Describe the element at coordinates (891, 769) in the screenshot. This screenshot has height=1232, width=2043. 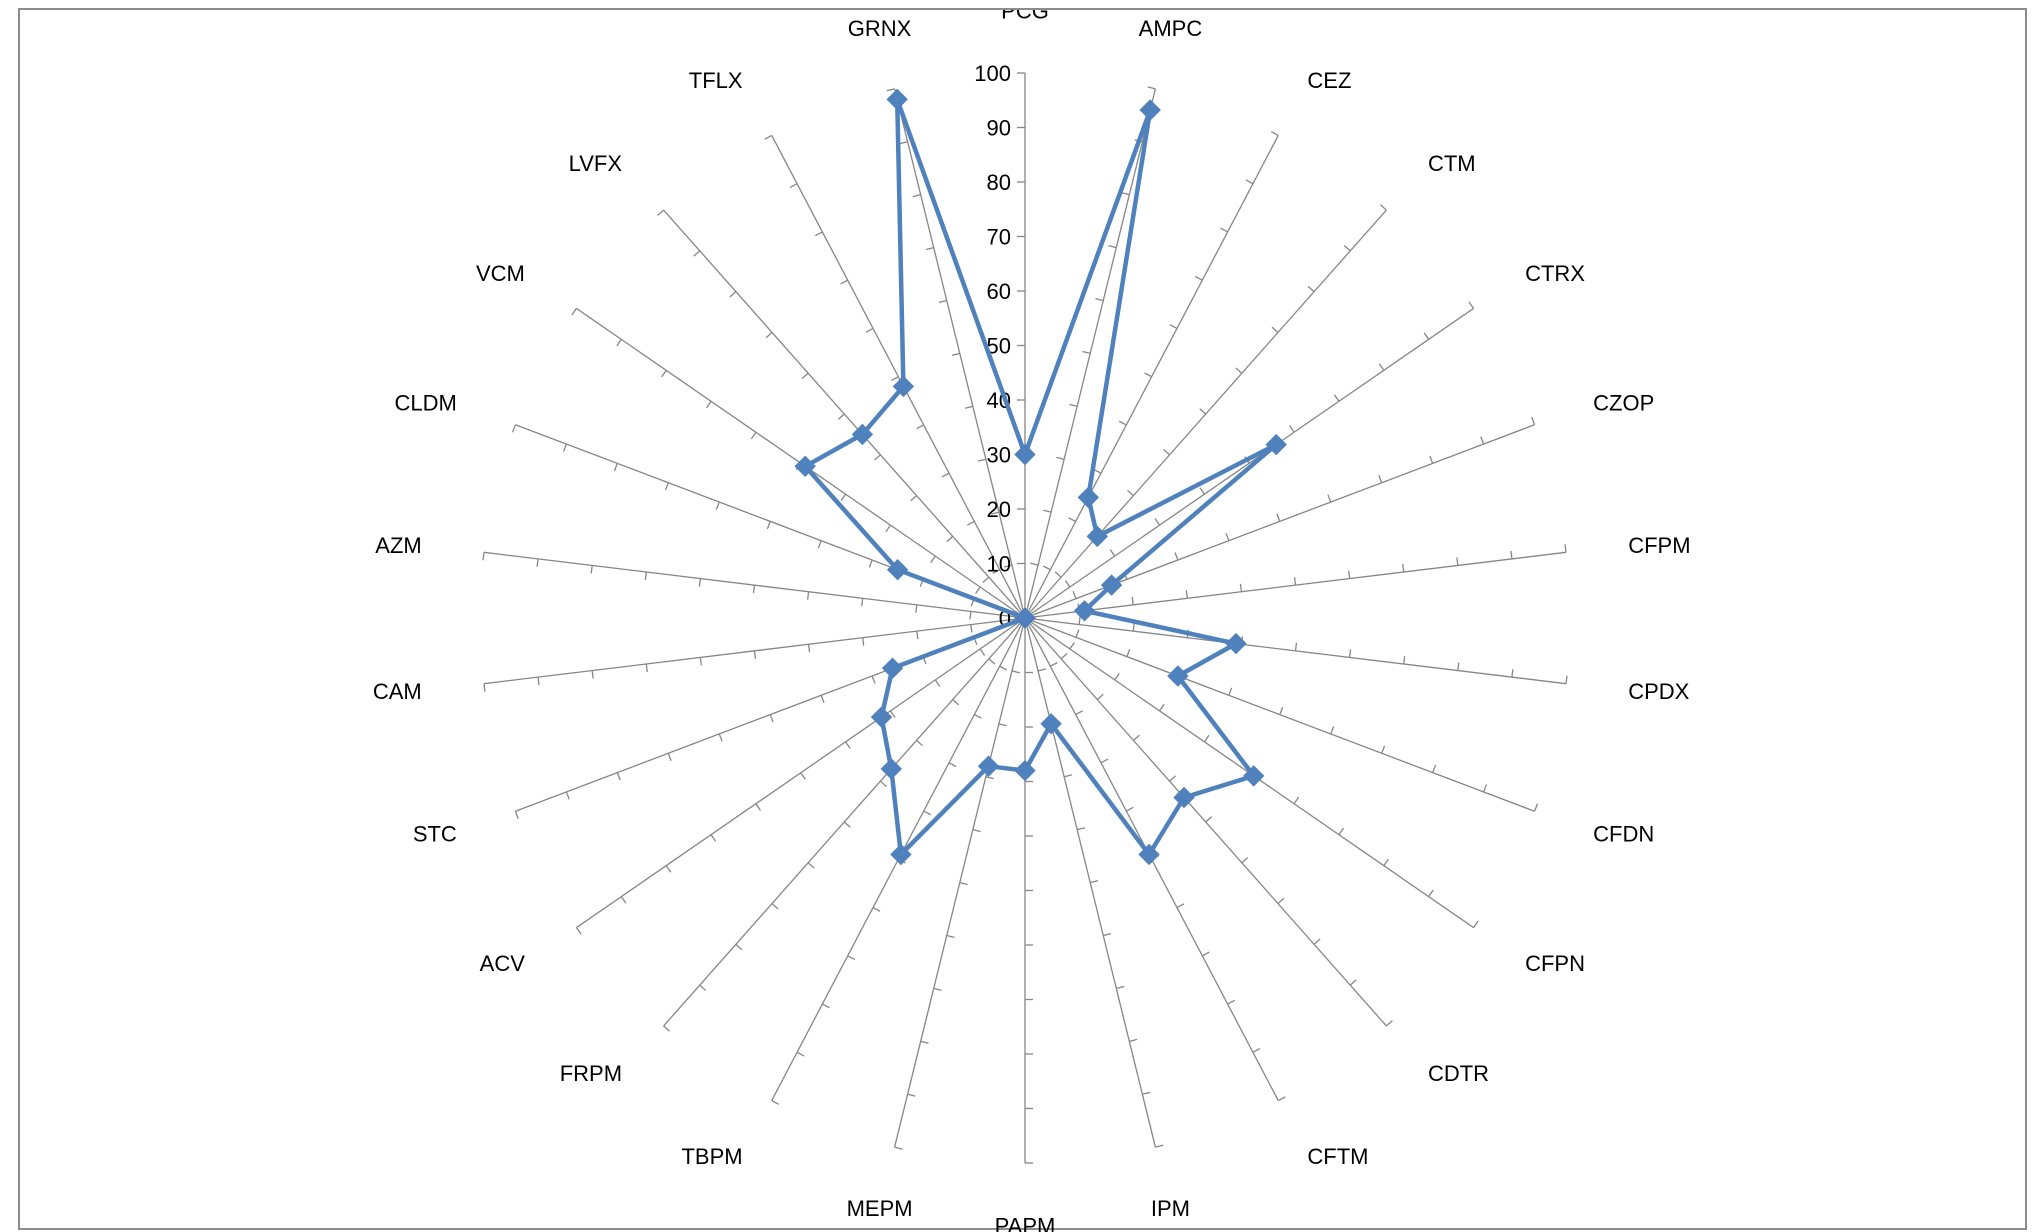
I see `data-point-frpm` at that location.